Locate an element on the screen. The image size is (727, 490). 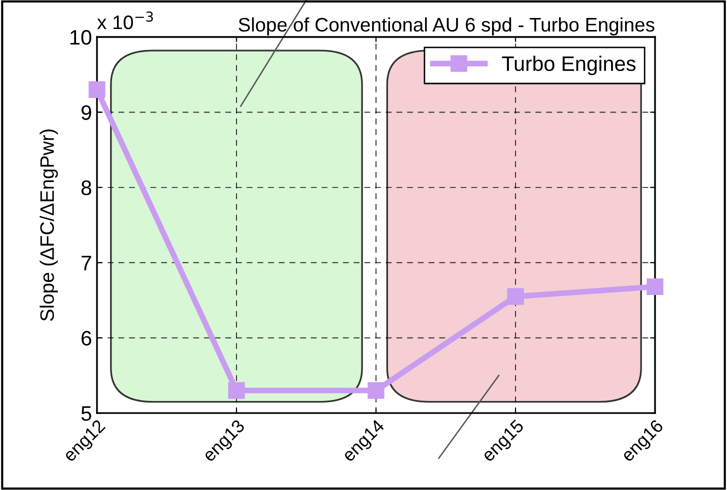
y-tick-label: 7 is located at coordinates (87, 263).